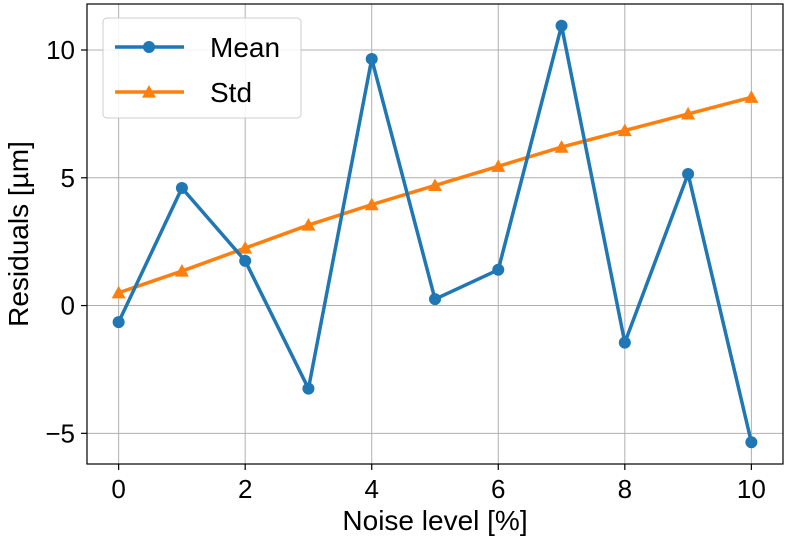 The height and width of the screenshot is (536, 787). What do you see at coordinates (60, 50) in the screenshot?
I see `y-tick-label: 10` at bounding box center [60, 50].